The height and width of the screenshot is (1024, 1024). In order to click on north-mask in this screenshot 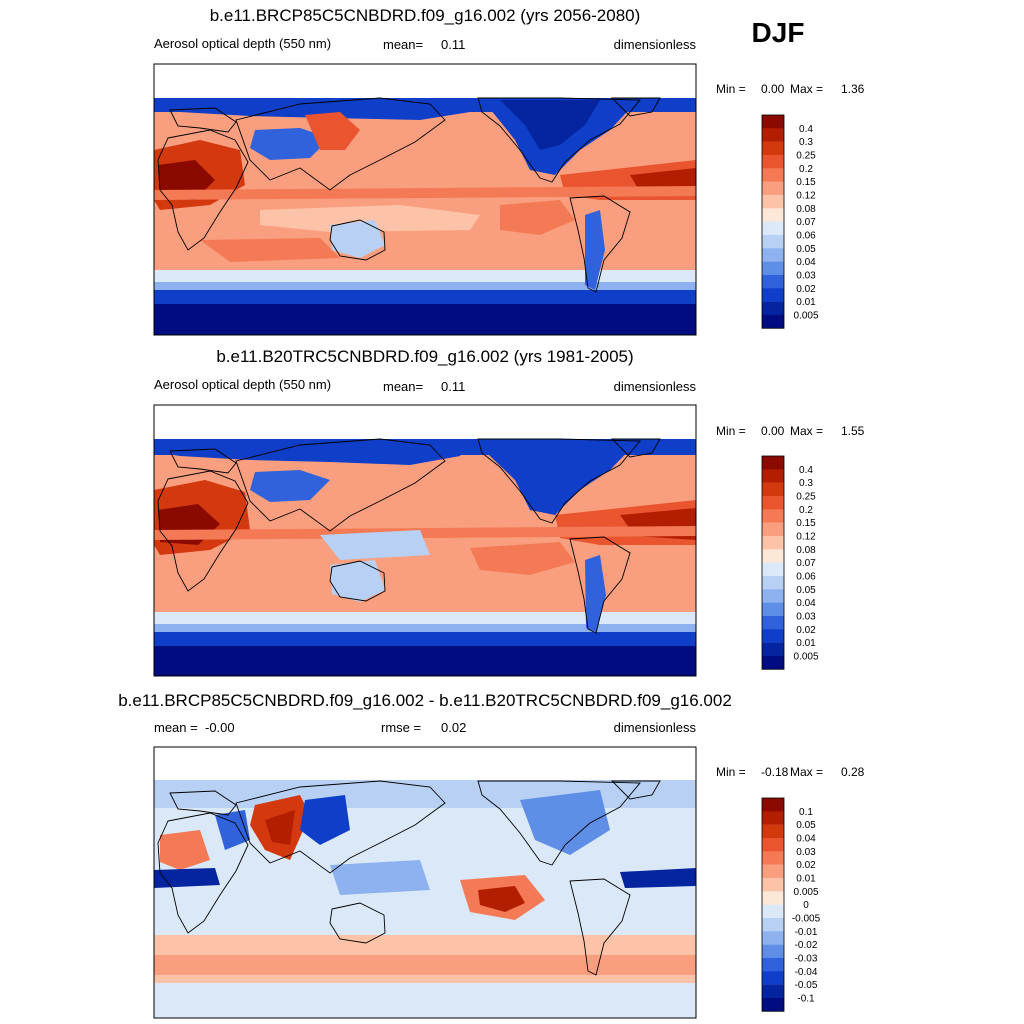, I will do `click(425, 763)`.